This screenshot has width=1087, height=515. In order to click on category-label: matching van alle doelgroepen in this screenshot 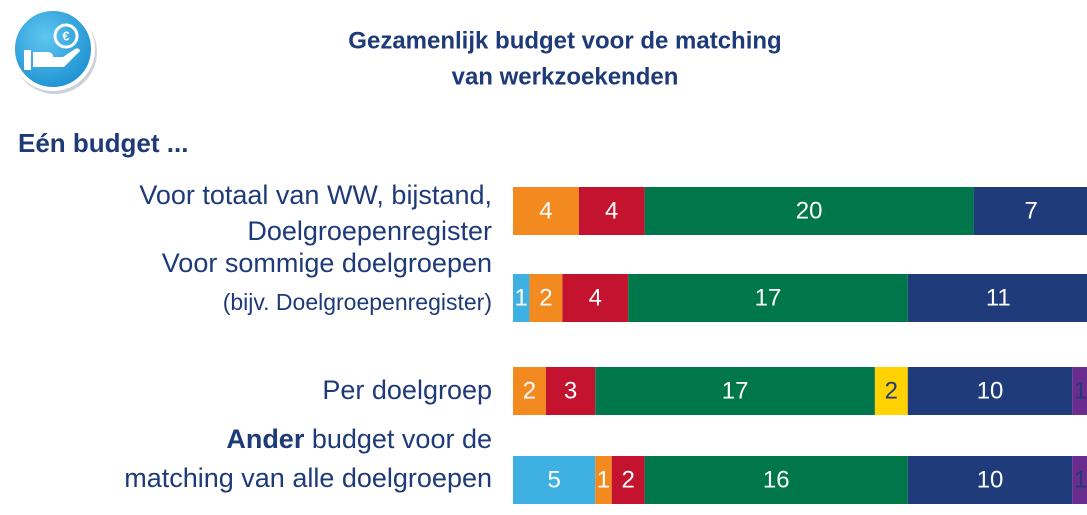, I will do `click(308, 478)`.